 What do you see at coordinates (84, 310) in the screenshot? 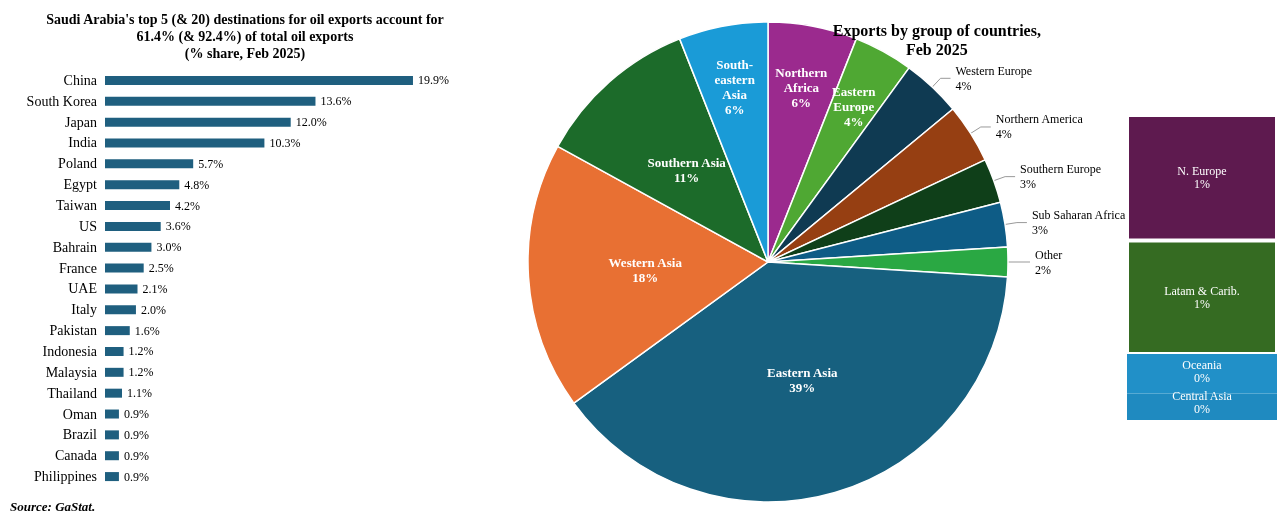
I see `y-tick-label: Italy` at bounding box center [84, 310].